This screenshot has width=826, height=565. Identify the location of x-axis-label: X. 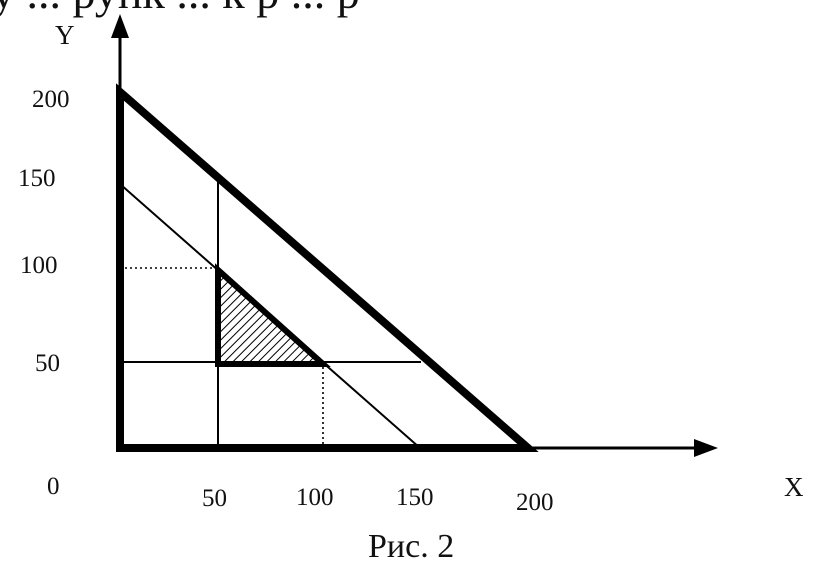
(794, 487).